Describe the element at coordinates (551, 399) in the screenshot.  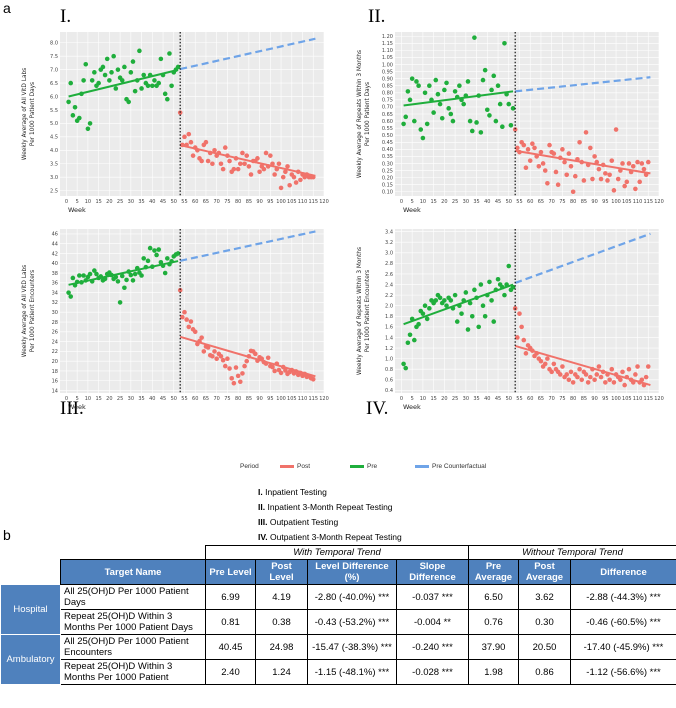
I see `x-tick-label: 70` at that location.